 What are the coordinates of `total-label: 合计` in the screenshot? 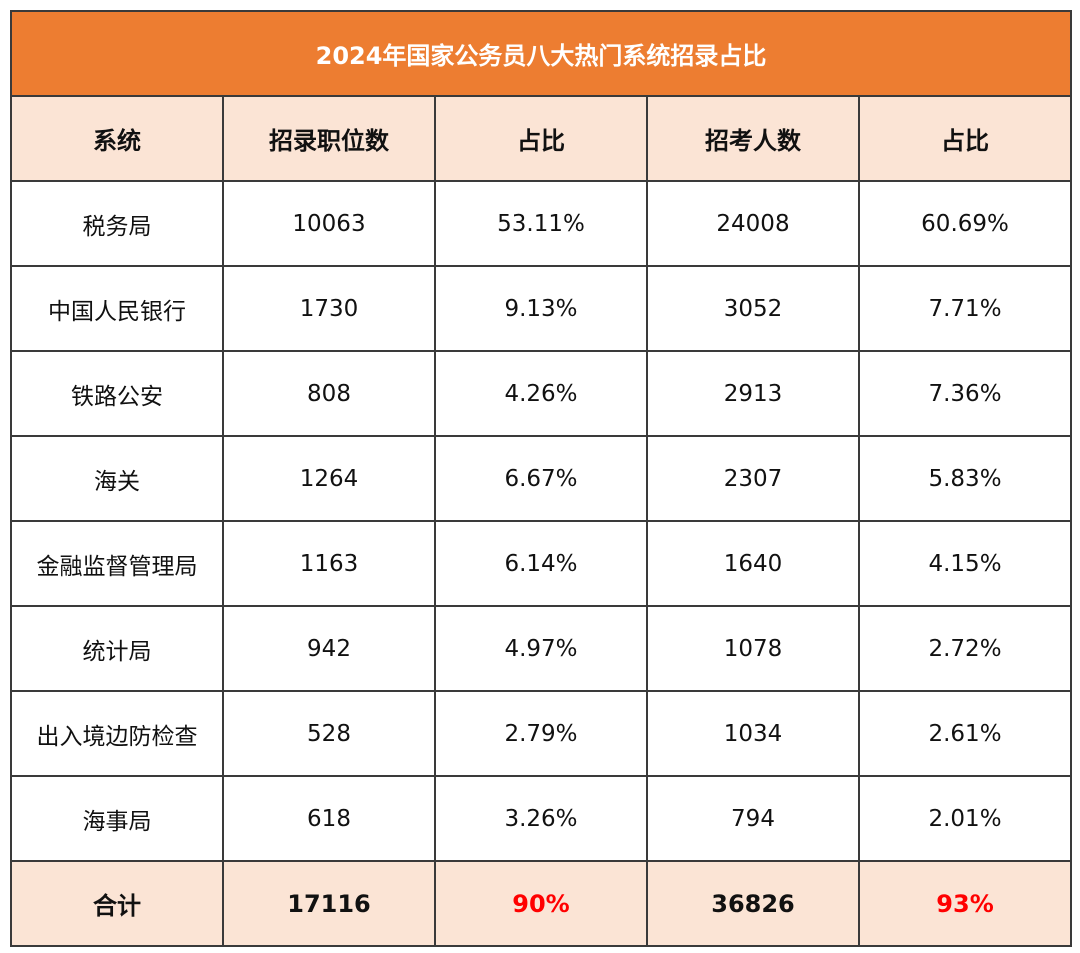 It's located at (117, 903).